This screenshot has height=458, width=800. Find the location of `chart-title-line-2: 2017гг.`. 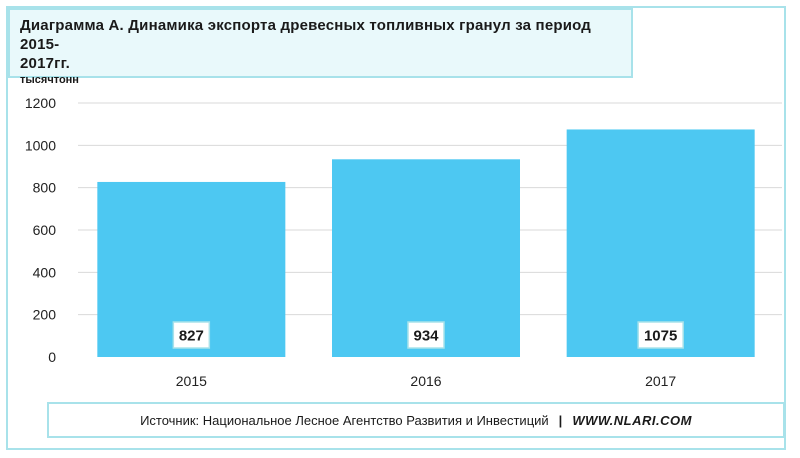

chart-title-line-2: 2017гг. is located at coordinates (45, 63).